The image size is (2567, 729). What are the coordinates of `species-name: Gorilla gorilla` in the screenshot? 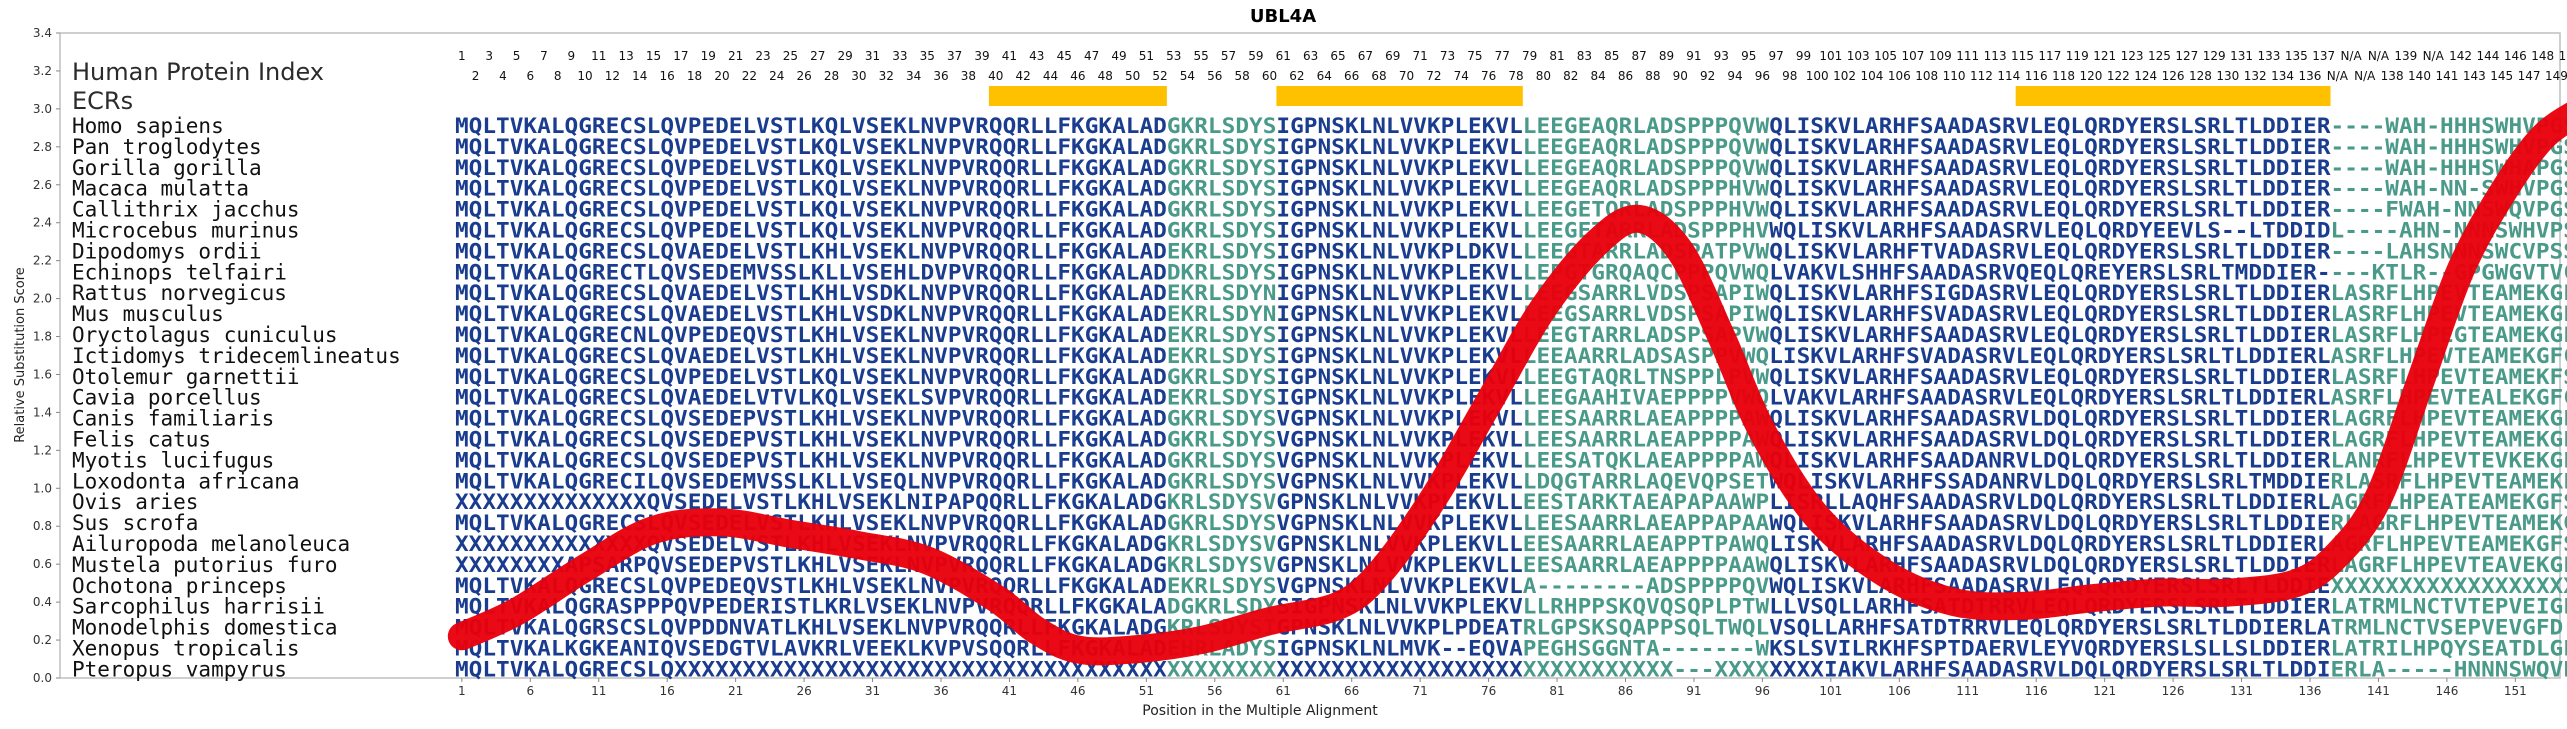 It's located at (167, 168).